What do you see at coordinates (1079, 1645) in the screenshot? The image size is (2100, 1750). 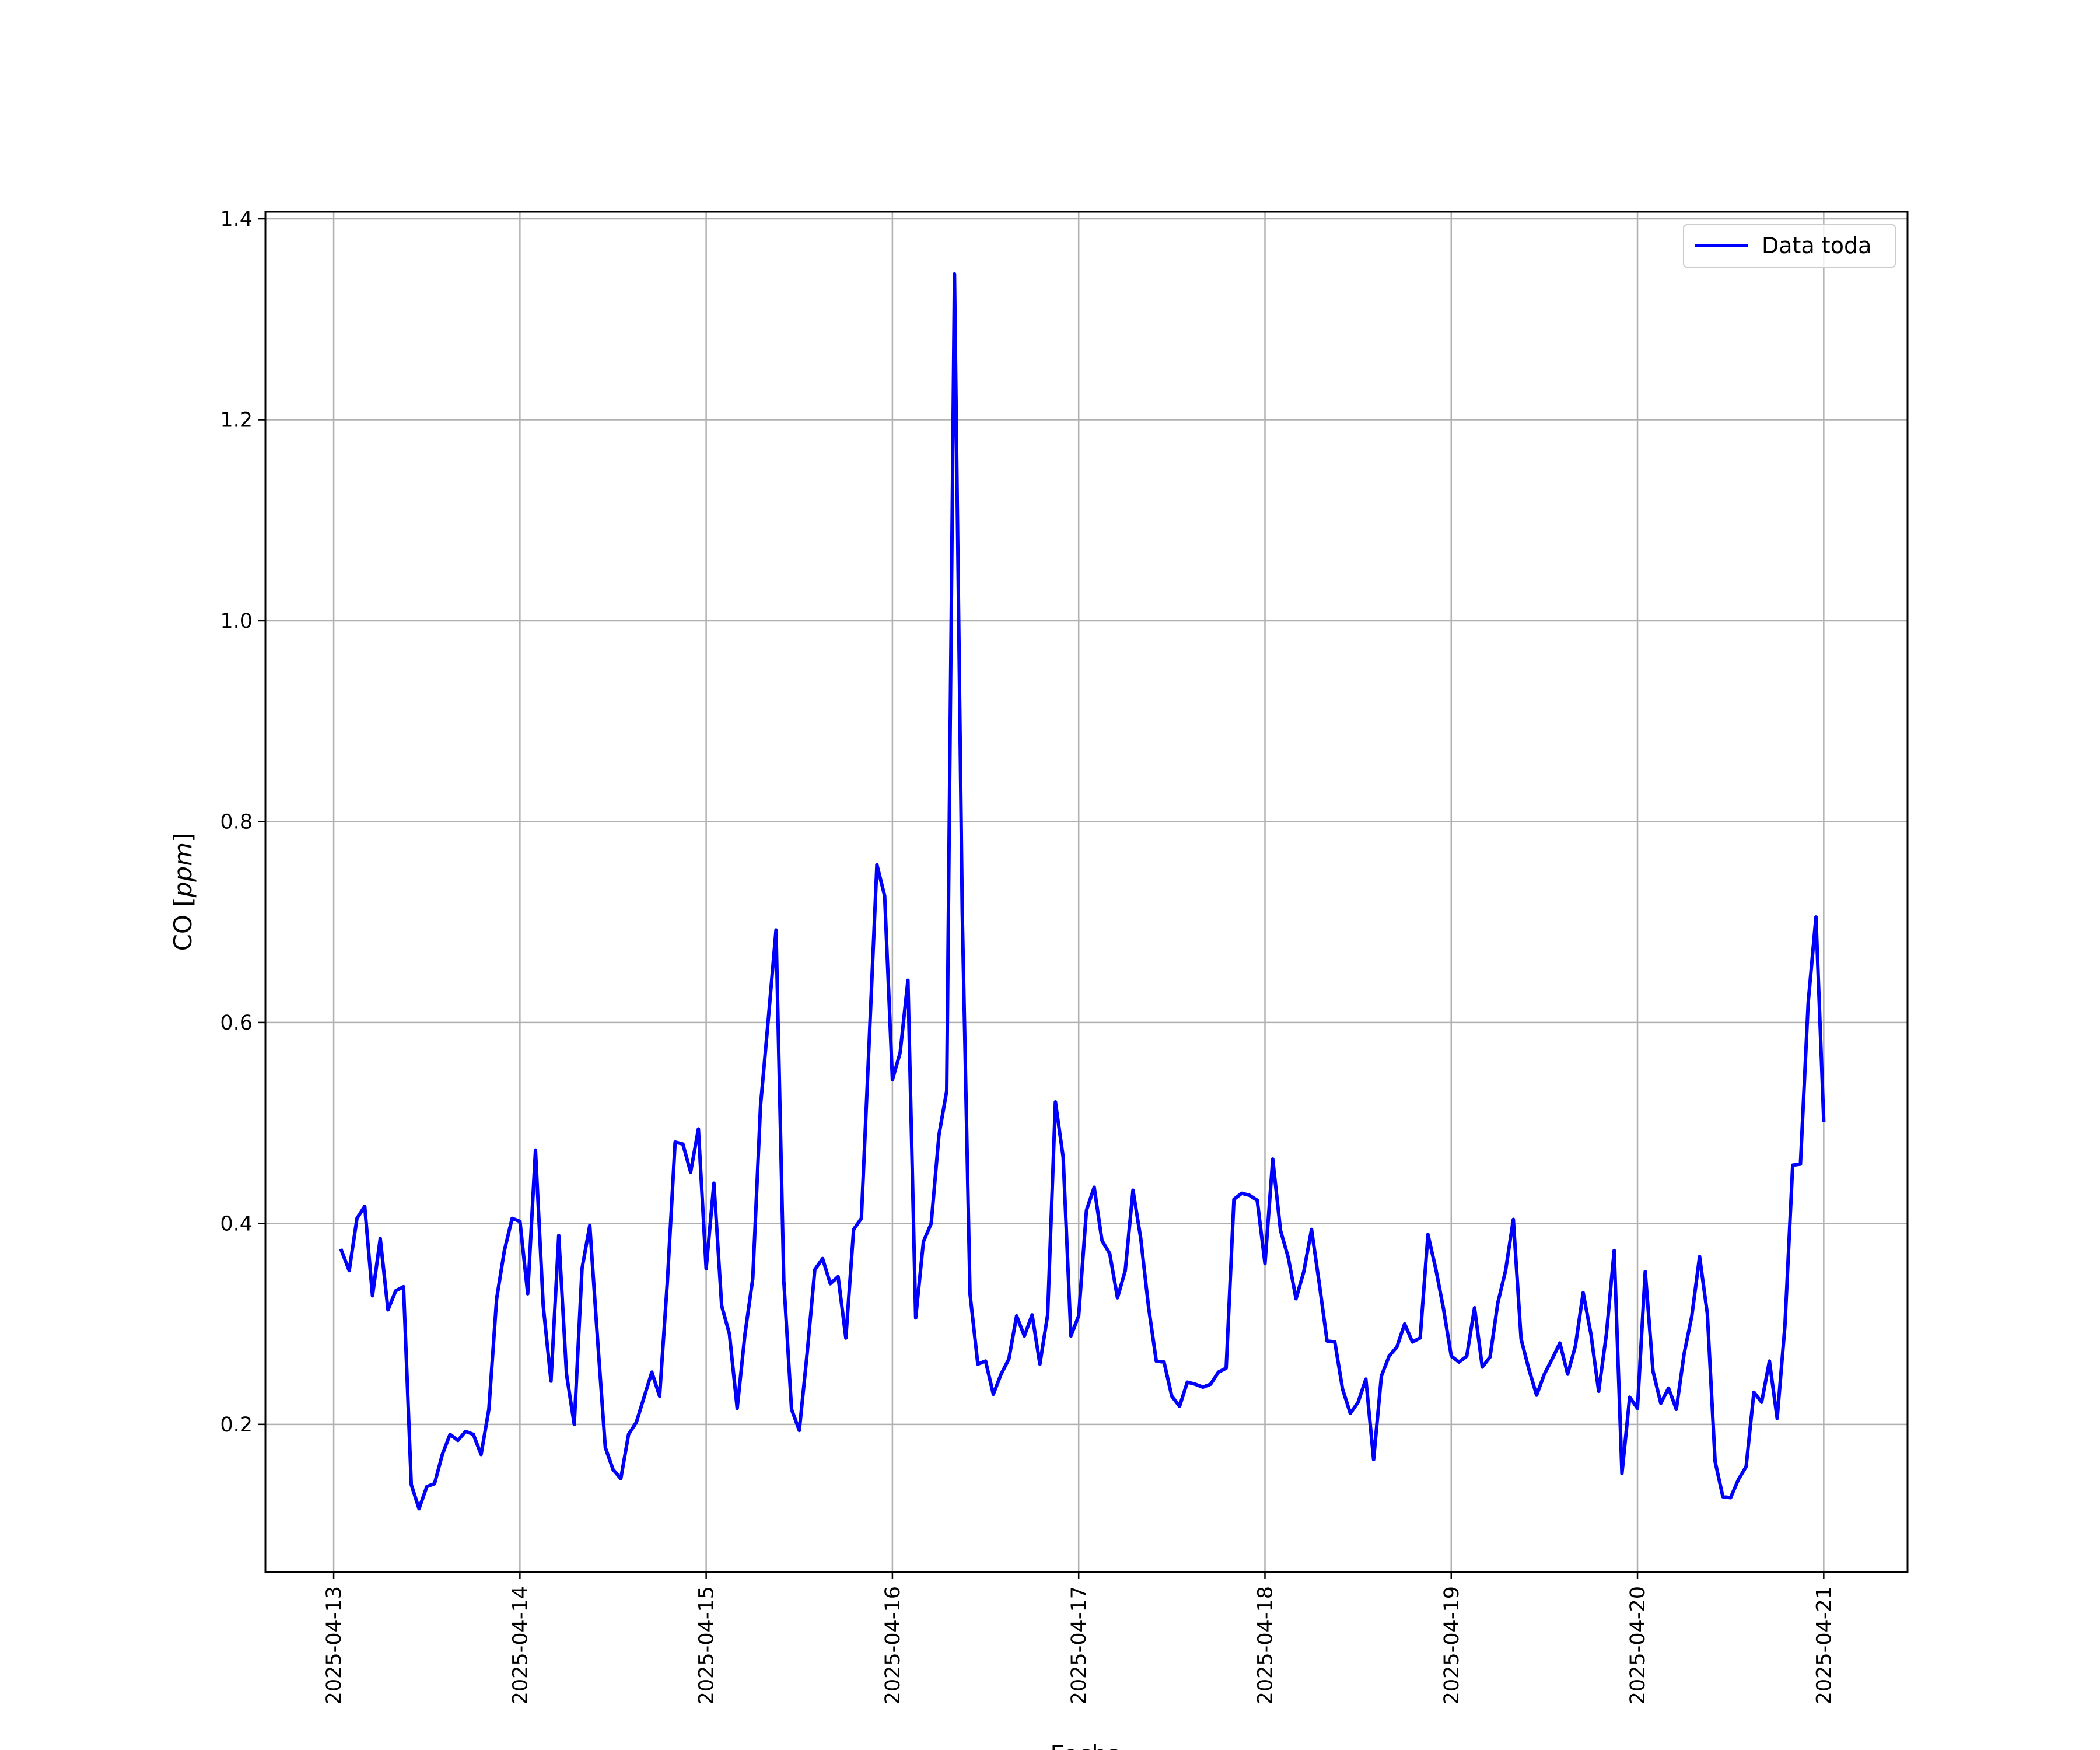 I see `x-tick-label: 2025-04-17` at bounding box center [1079, 1645].